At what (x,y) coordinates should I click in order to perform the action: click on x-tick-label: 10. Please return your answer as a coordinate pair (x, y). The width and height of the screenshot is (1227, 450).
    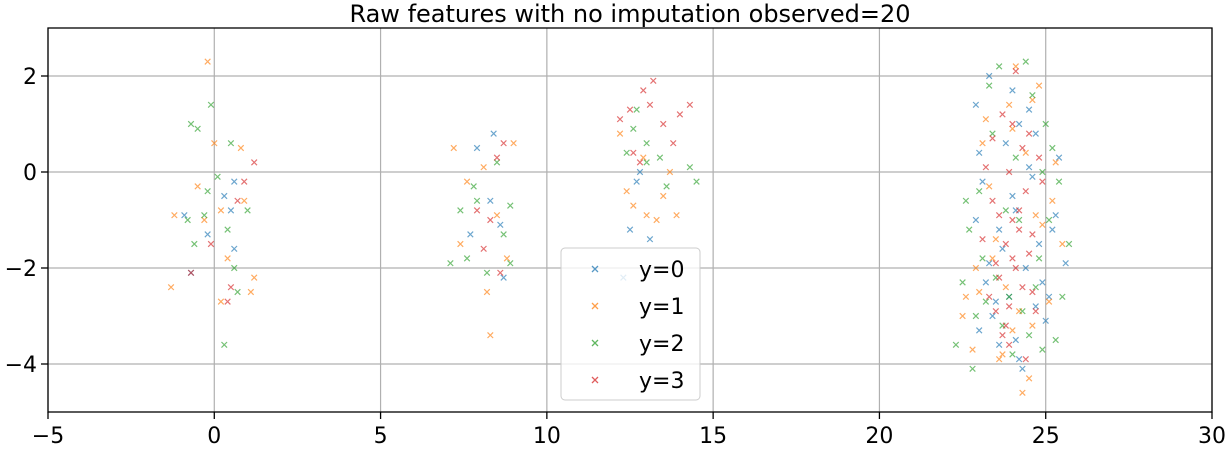
    Looking at the image, I should click on (547, 436).